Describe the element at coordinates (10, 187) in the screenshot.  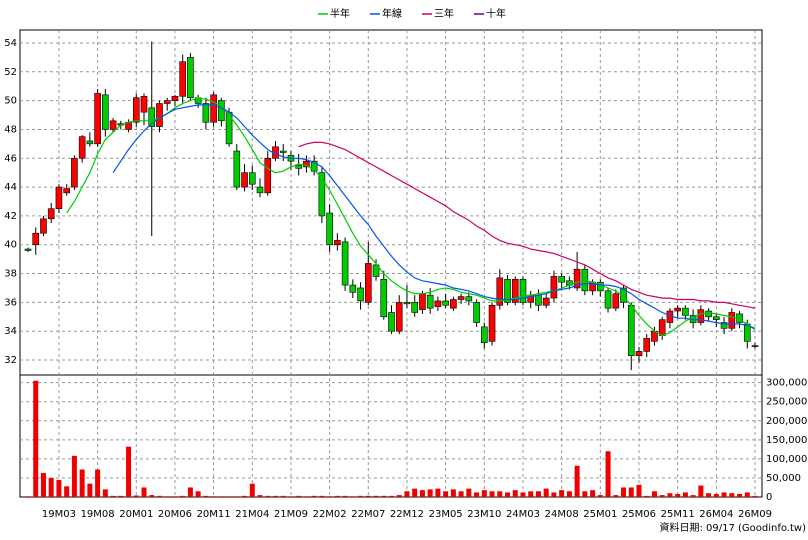
I see `y-tick-label: 44` at that location.